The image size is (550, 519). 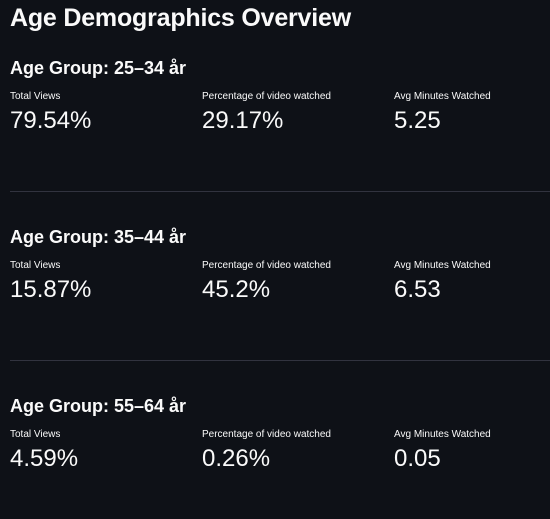 What do you see at coordinates (236, 289) in the screenshot?
I see `metric-value: 45.2%` at bounding box center [236, 289].